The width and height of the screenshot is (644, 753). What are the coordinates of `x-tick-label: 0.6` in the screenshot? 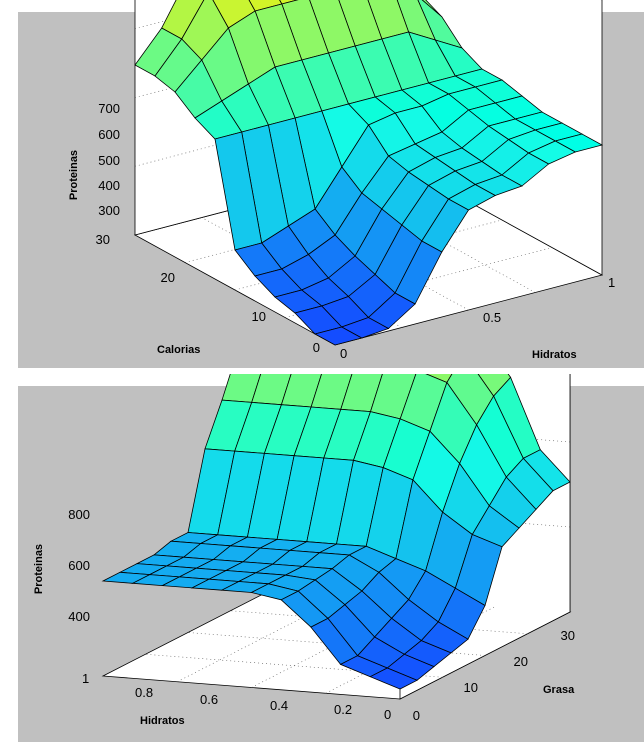 It's located at (209, 699).